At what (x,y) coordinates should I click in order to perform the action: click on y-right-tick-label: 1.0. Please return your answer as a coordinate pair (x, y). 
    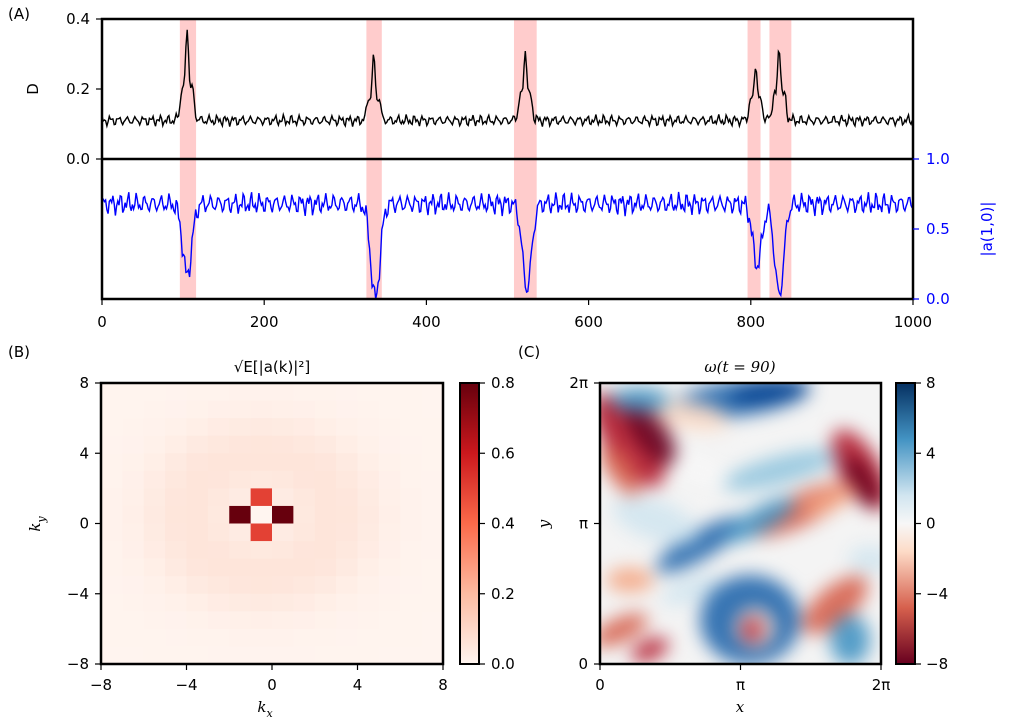
    Looking at the image, I should click on (938, 159).